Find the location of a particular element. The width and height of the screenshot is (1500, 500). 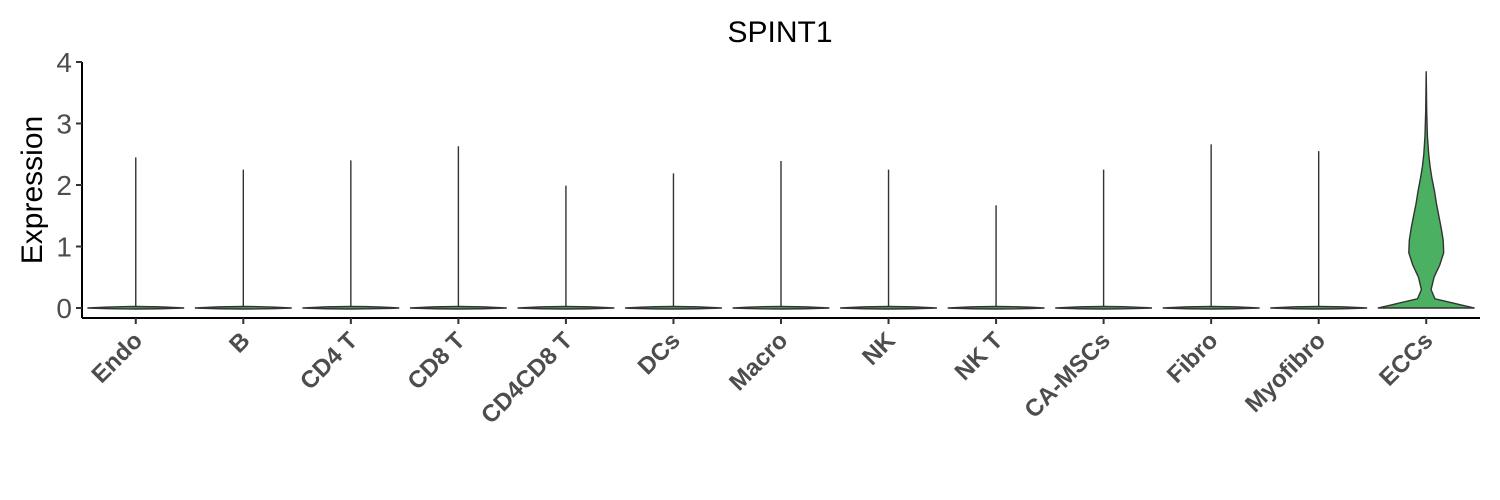

x-tick-label: ECCs is located at coordinates (1406, 359).